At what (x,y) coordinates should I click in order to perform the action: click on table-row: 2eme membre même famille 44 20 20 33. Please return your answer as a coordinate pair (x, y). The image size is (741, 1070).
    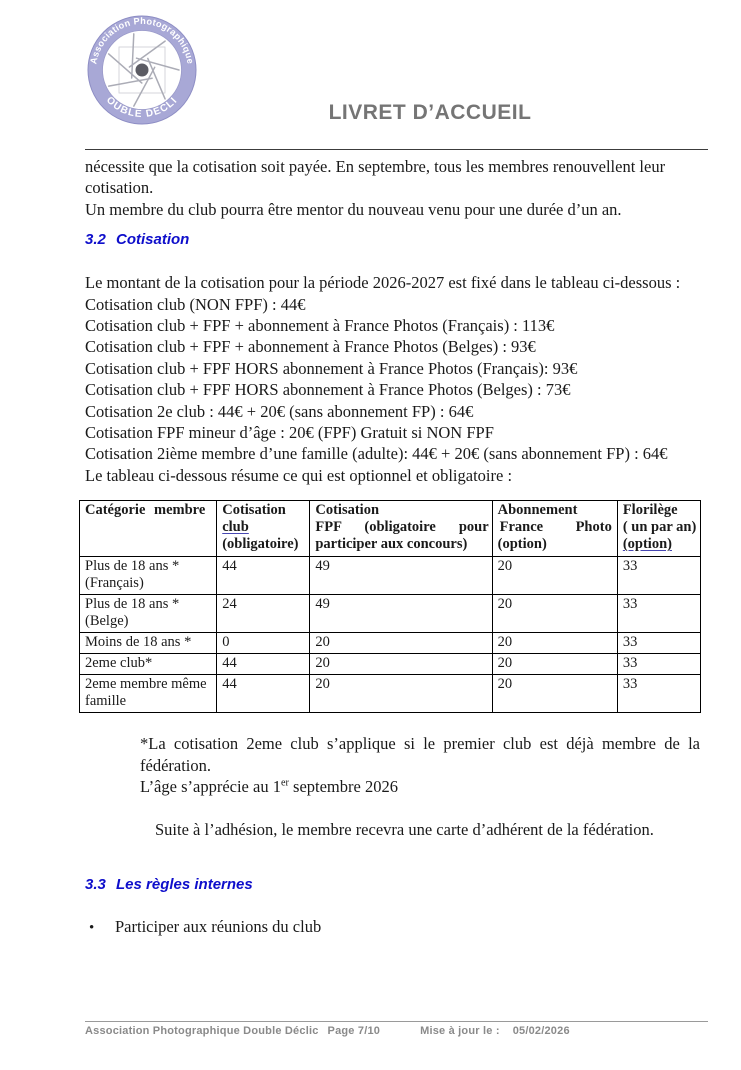
    Looking at the image, I should click on (390, 694).